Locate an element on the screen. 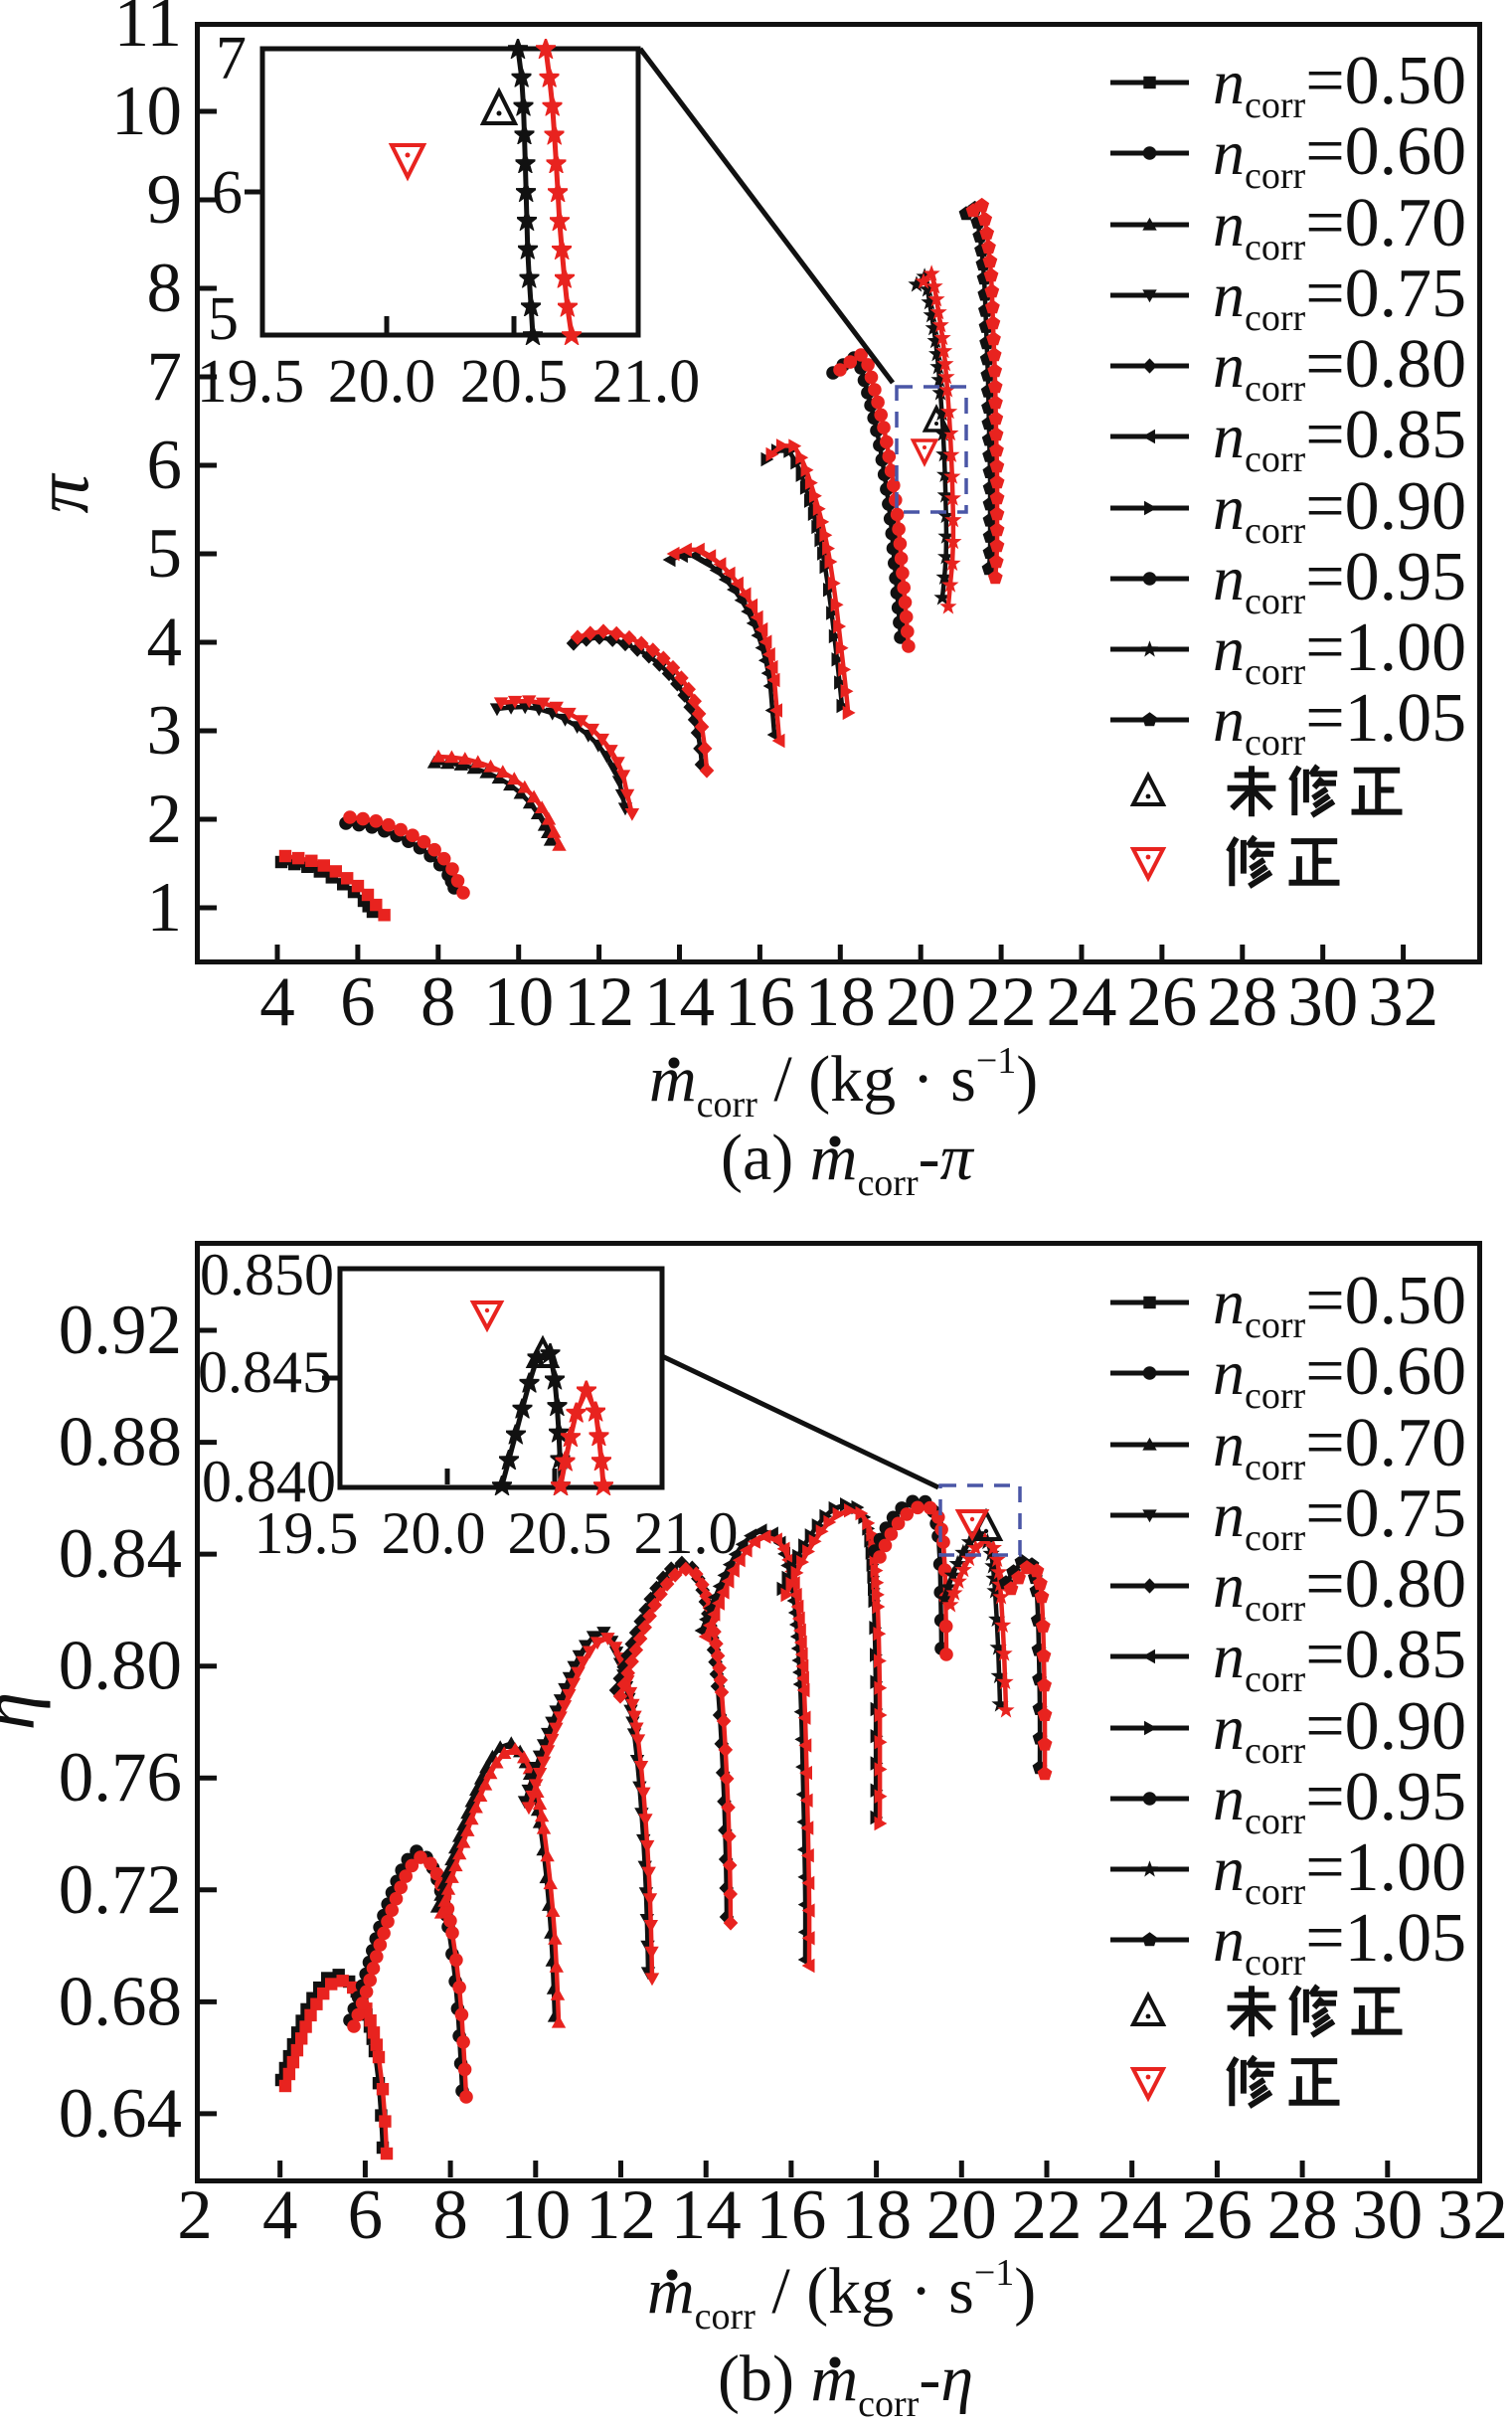 Image resolution: width=1512 pixels, height=2427 pixels. svg-text: 11 is located at coordinates (148, 31).